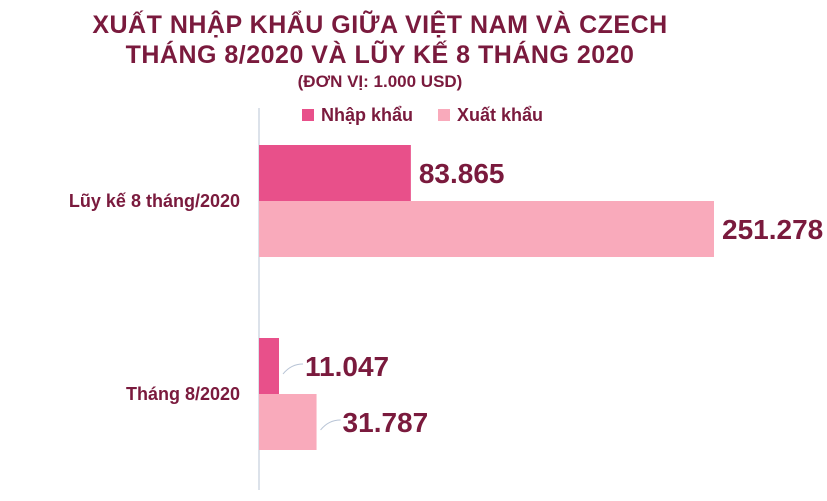 The height and width of the screenshot is (501, 827). I want to click on legend-label-2: Xuất khẩu, so click(500, 115).